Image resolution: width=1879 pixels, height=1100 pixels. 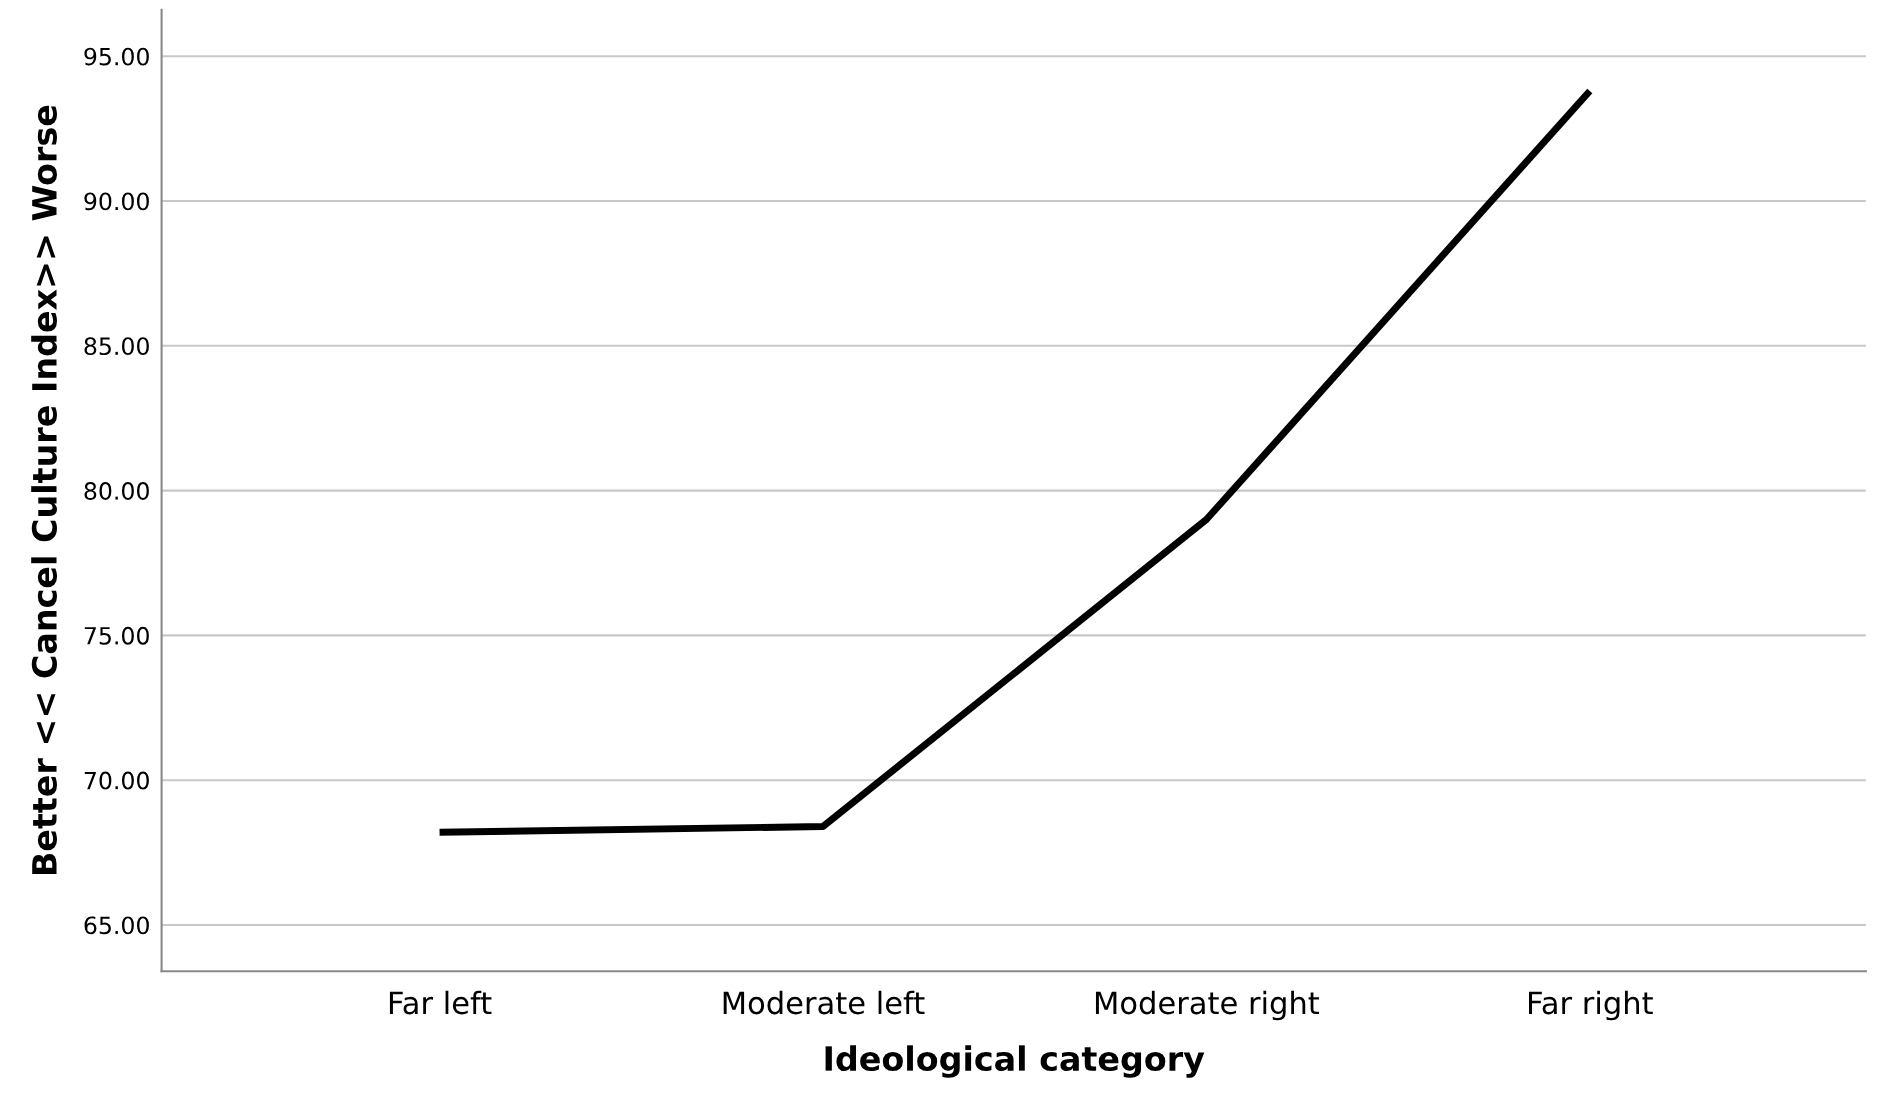 What do you see at coordinates (116, 780) in the screenshot?
I see `y-tick-label: 70.00` at bounding box center [116, 780].